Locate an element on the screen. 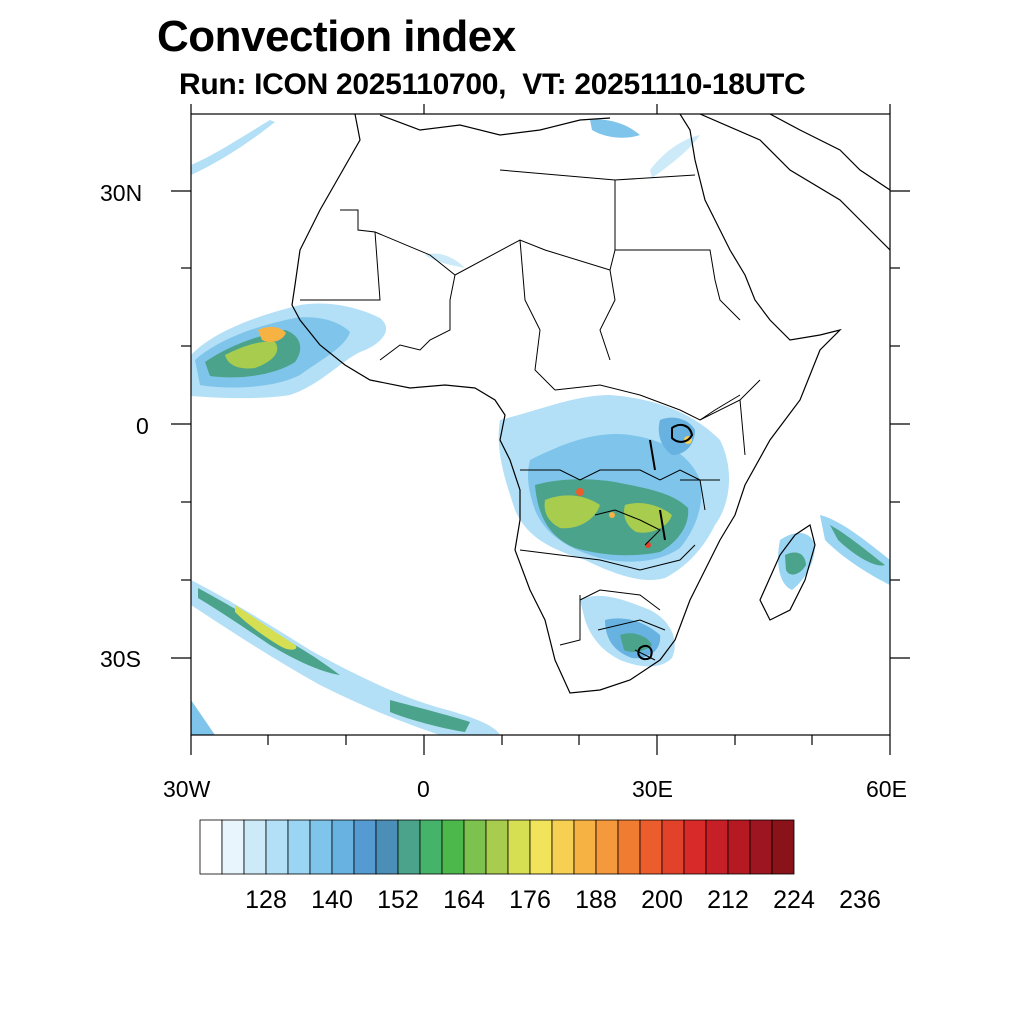 Image resolution: width=1024 pixels, height=1024 pixels. map-title: Convection index is located at coordinates (336, 36).